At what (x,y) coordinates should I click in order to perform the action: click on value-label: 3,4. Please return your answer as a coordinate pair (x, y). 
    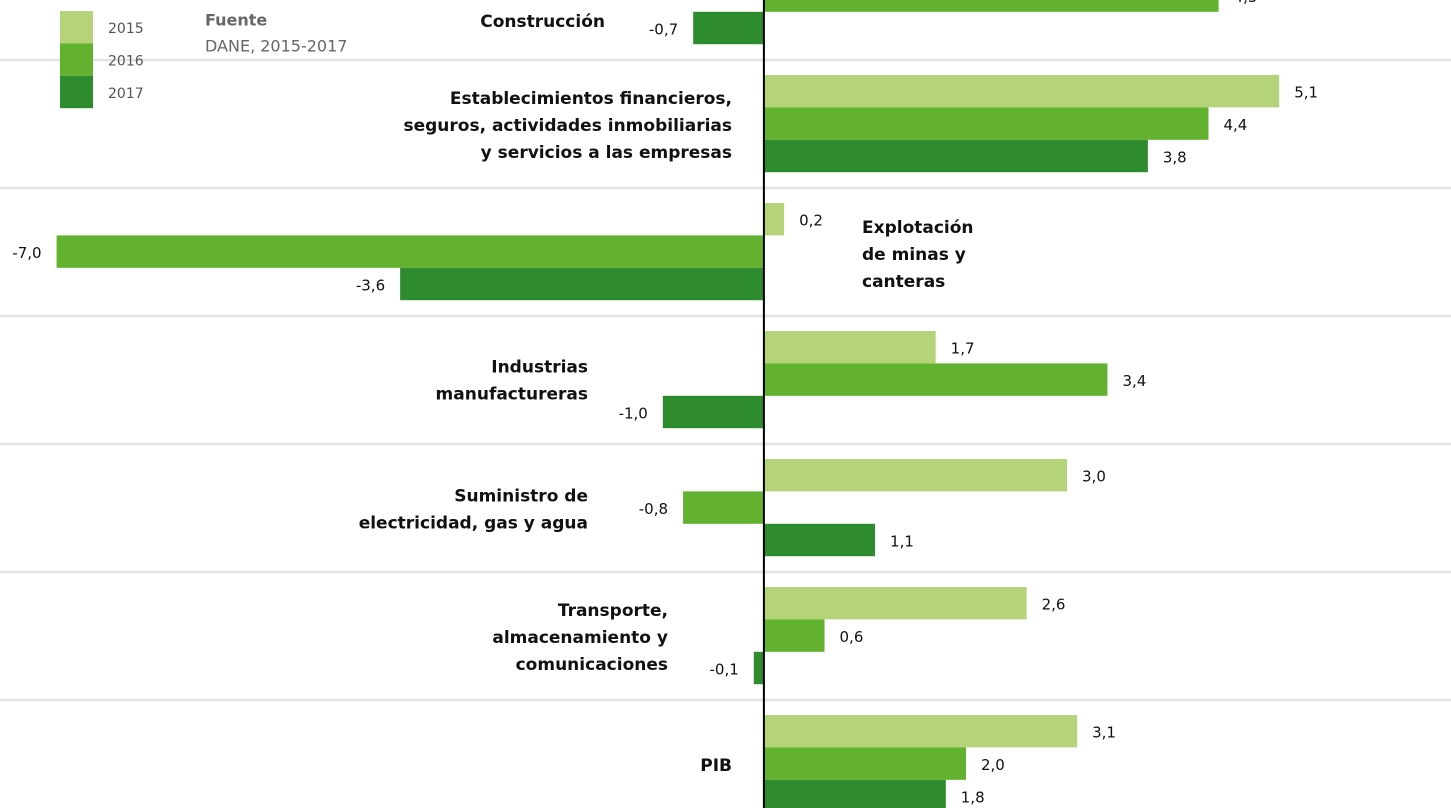
    Looking at the image, I should click on (1134, 381).